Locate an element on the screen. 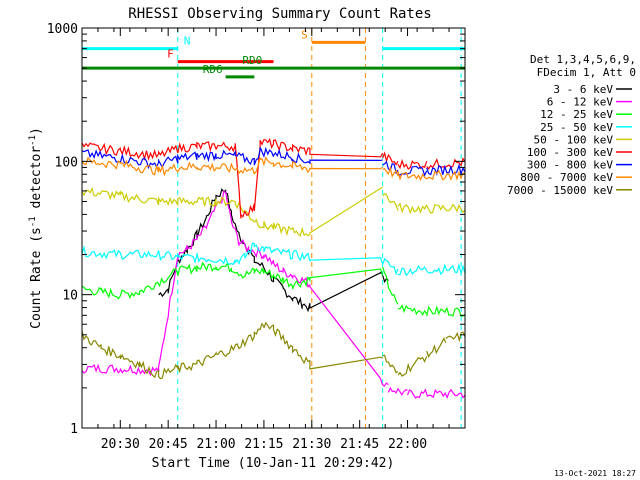 The image size is (640, 480). y-tick-label-0: 1 is located at coordinates (74, 429).